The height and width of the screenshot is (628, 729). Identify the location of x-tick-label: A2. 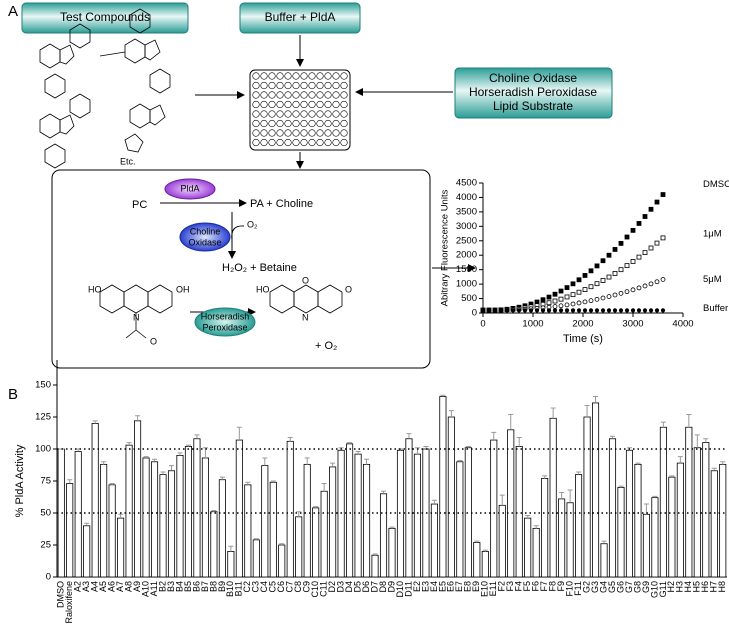
(78, 586).